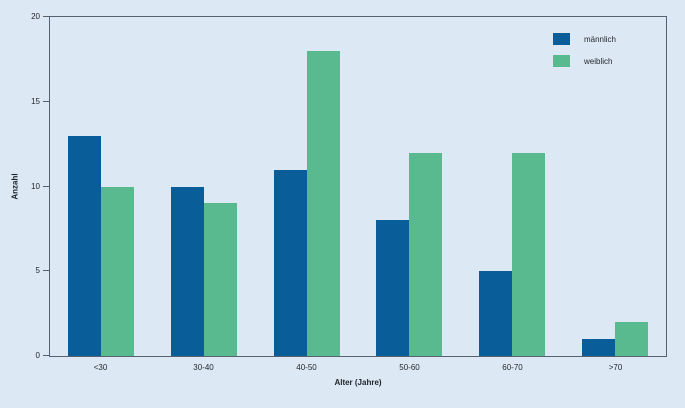 The image size is (685, 408). I want to click on bar-männlich-60-70, so click(496, 313).